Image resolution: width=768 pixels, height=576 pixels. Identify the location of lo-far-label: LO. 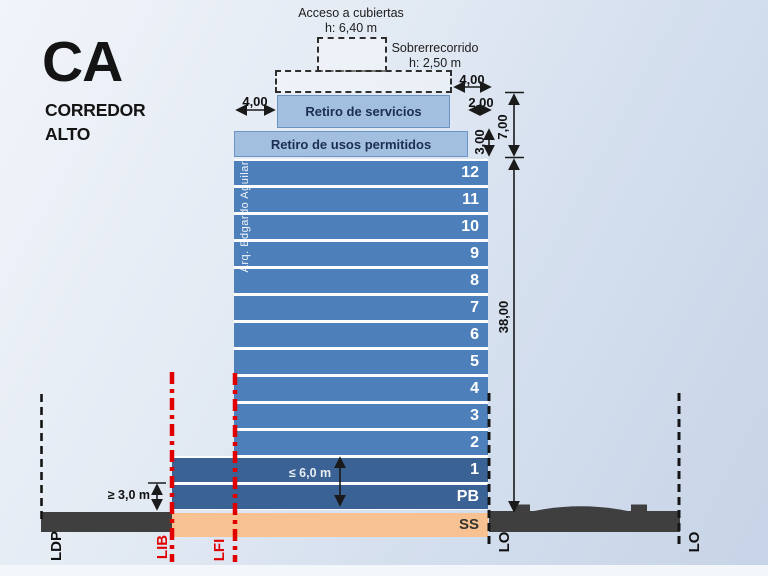
(694, 542).